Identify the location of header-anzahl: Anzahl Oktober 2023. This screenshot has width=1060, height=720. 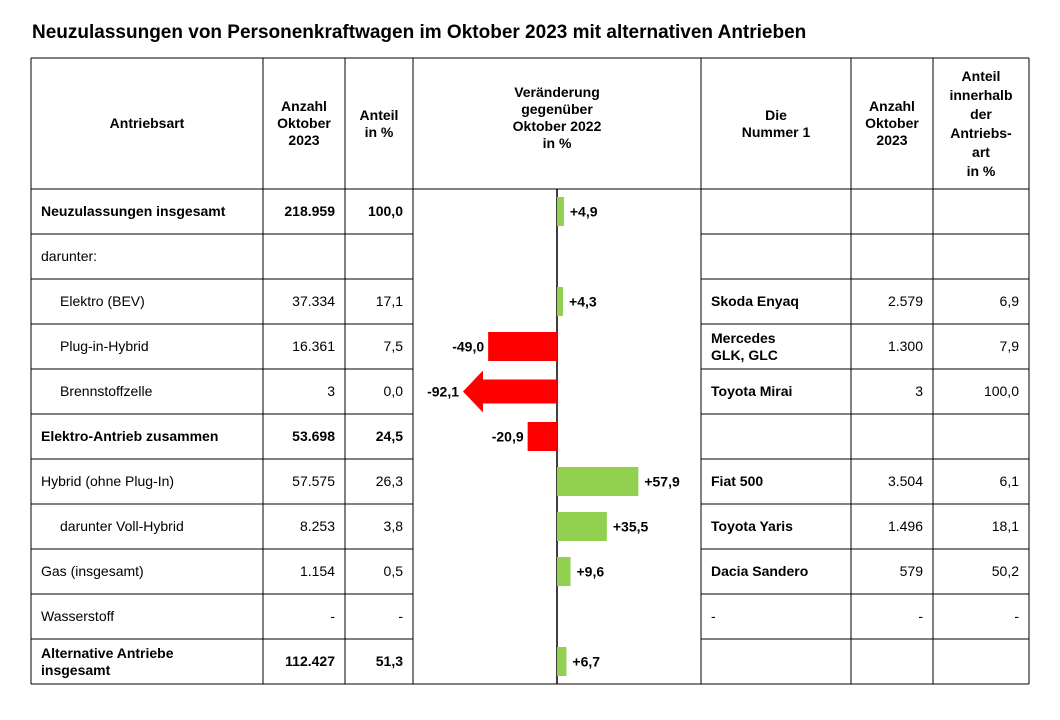
(304, 123).